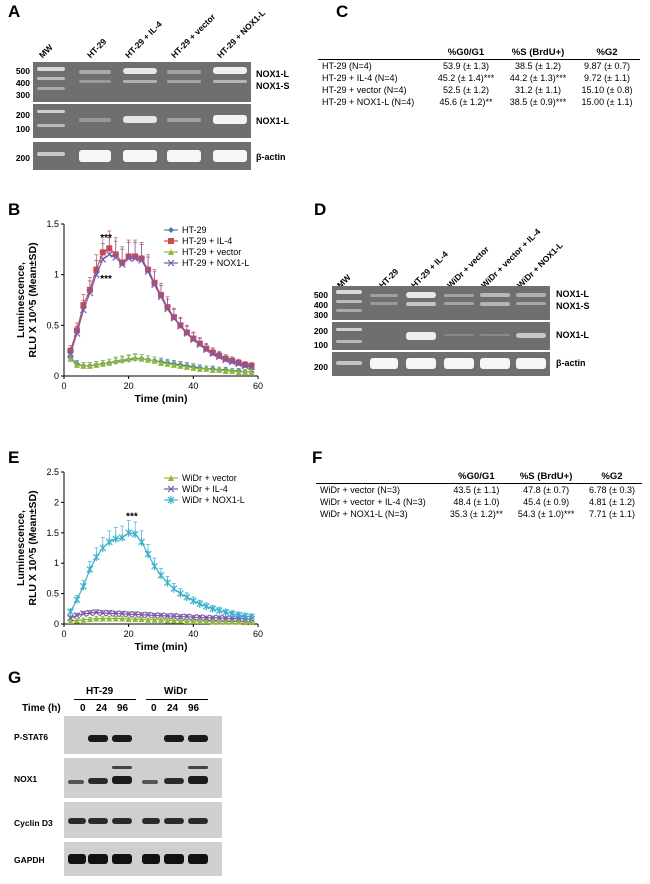  Describe the element at coordinates (573, 335) in the screenshot. I see `band-label-nox1l-2: NOX1-L` at that location.